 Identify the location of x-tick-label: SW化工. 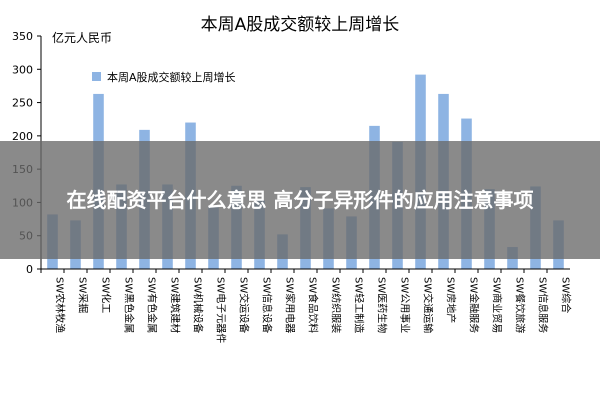
(106, 295).